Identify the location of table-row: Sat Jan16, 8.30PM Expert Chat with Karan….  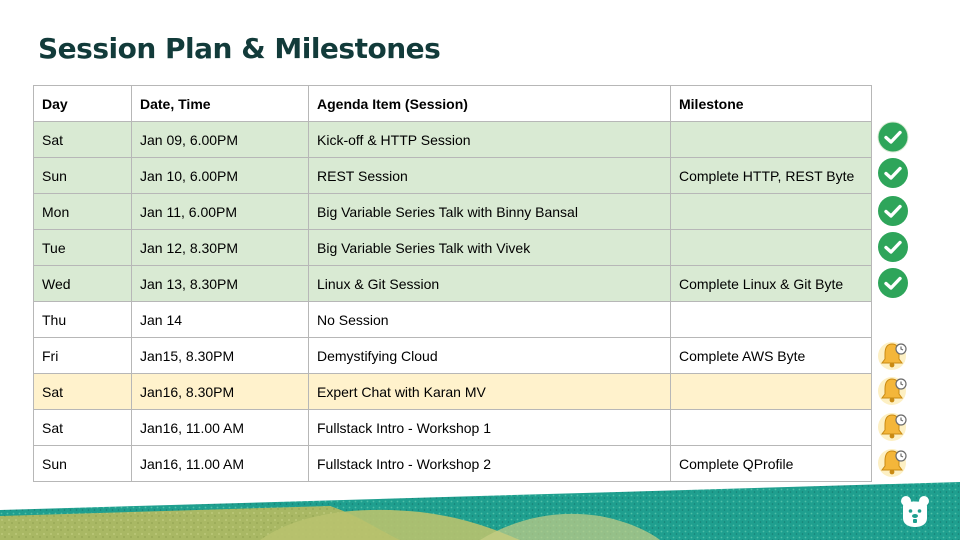
(452, 391).